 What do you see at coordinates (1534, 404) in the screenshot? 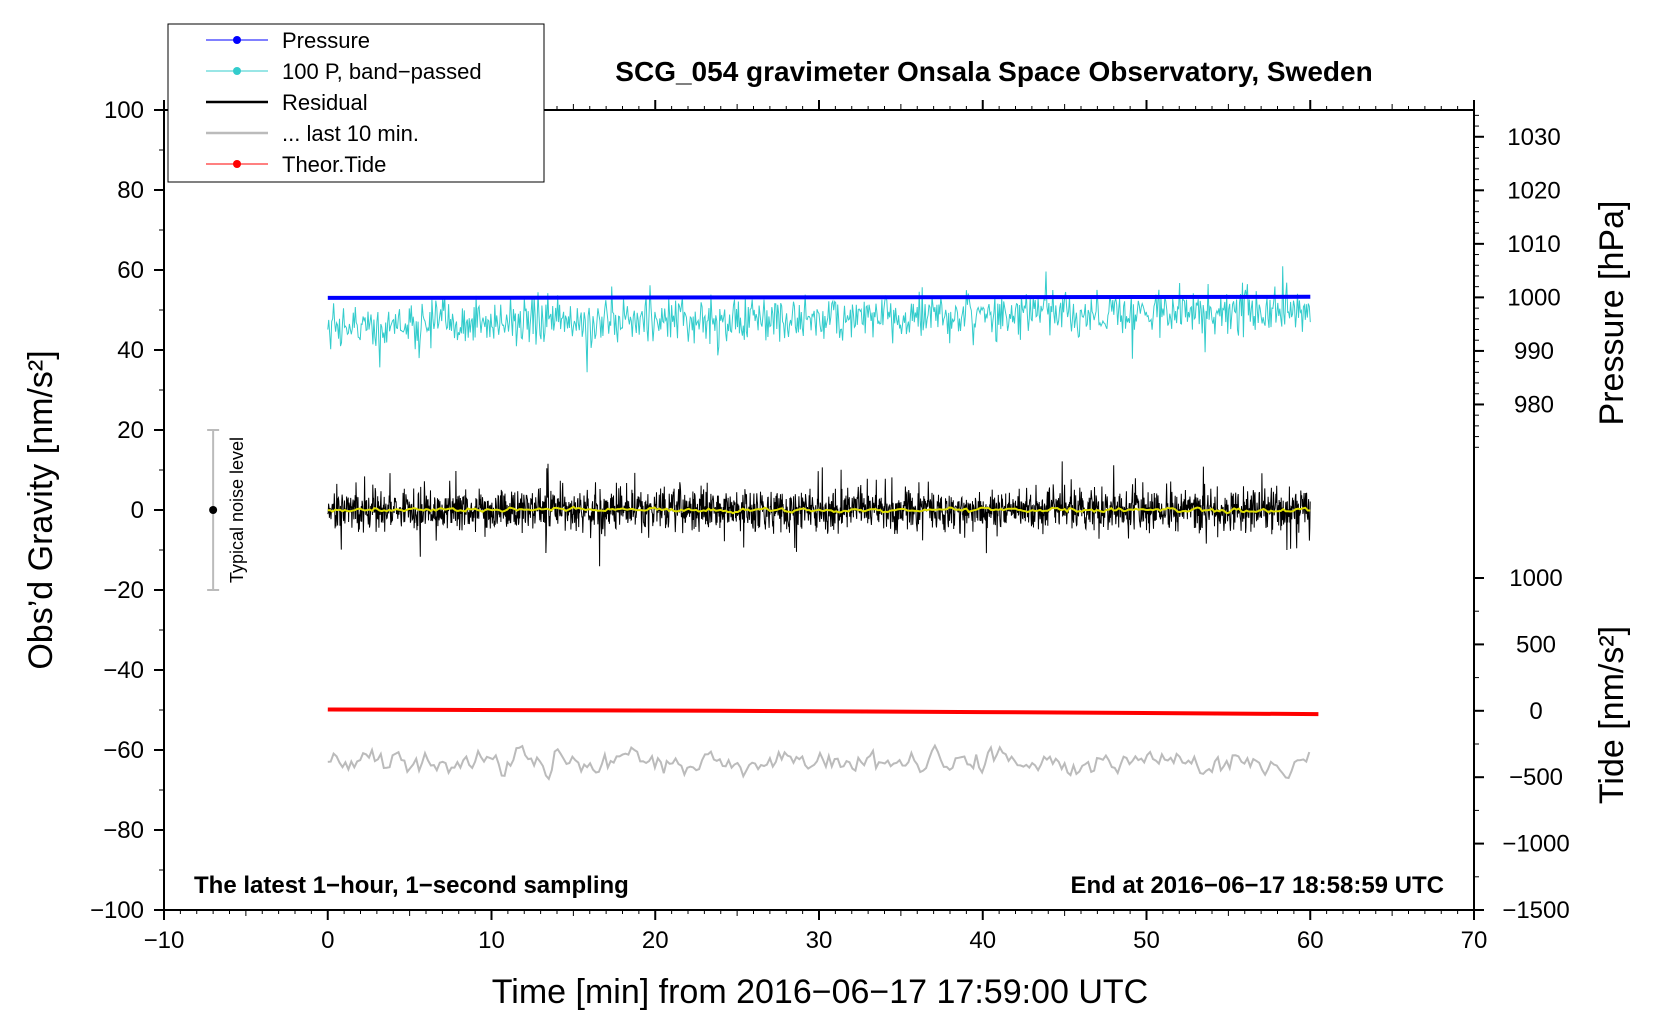
I see `pressure-tick-label: 980` at bounding box center [1534, 404].